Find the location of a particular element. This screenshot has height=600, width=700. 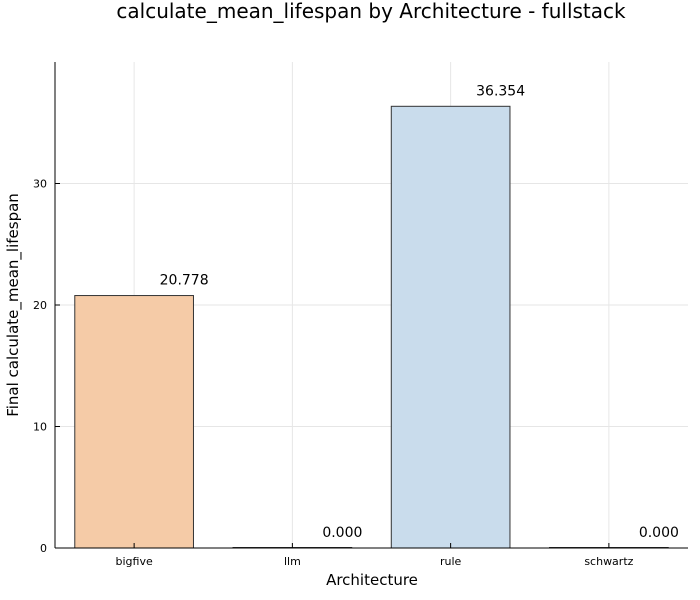

x-tick-label-schwartz: schwartz is located at coordinates (608, 561).